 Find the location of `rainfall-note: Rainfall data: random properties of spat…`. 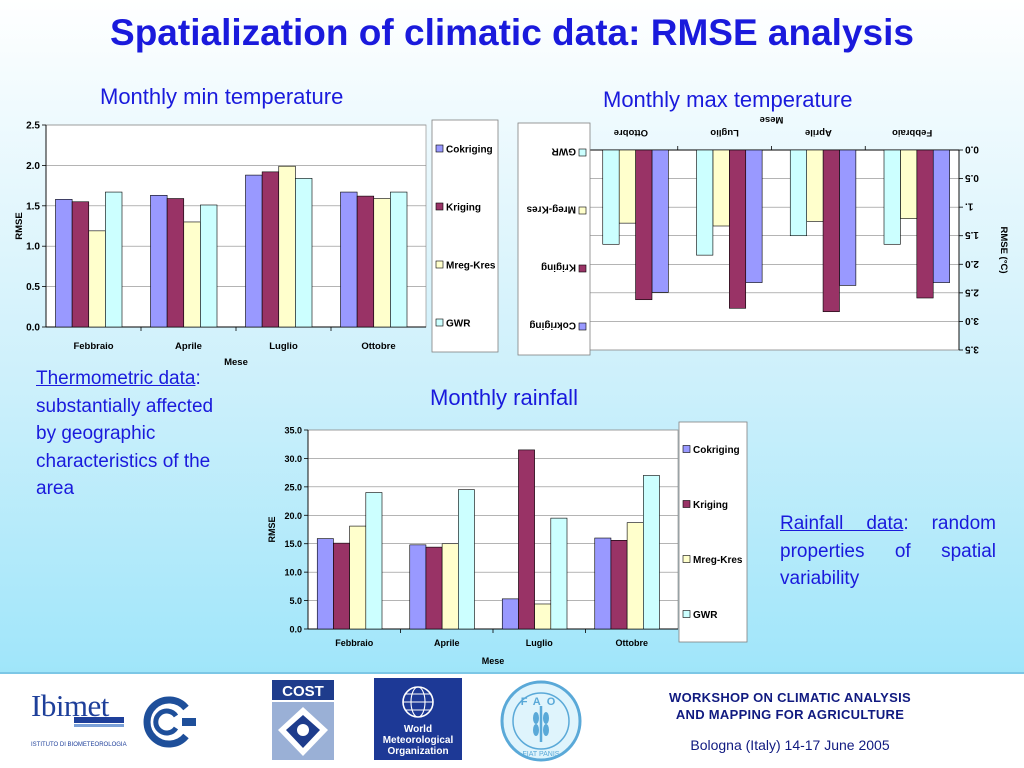

rainfall-note: Rainfall data: random properties of spat… is located at coordinates (888, 551).